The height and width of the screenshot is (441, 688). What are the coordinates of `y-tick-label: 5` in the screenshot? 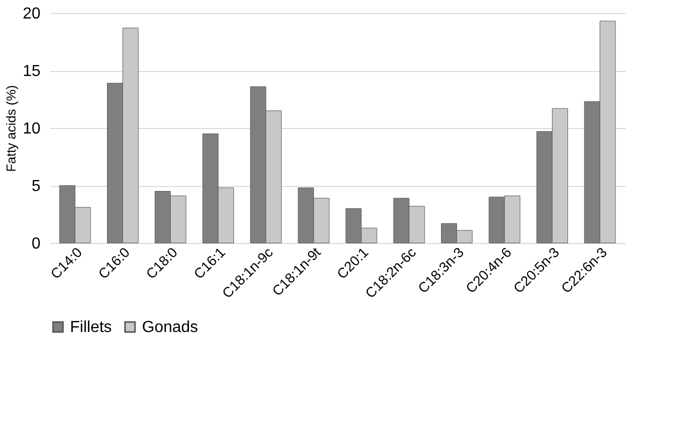 It's located at (36, 186).